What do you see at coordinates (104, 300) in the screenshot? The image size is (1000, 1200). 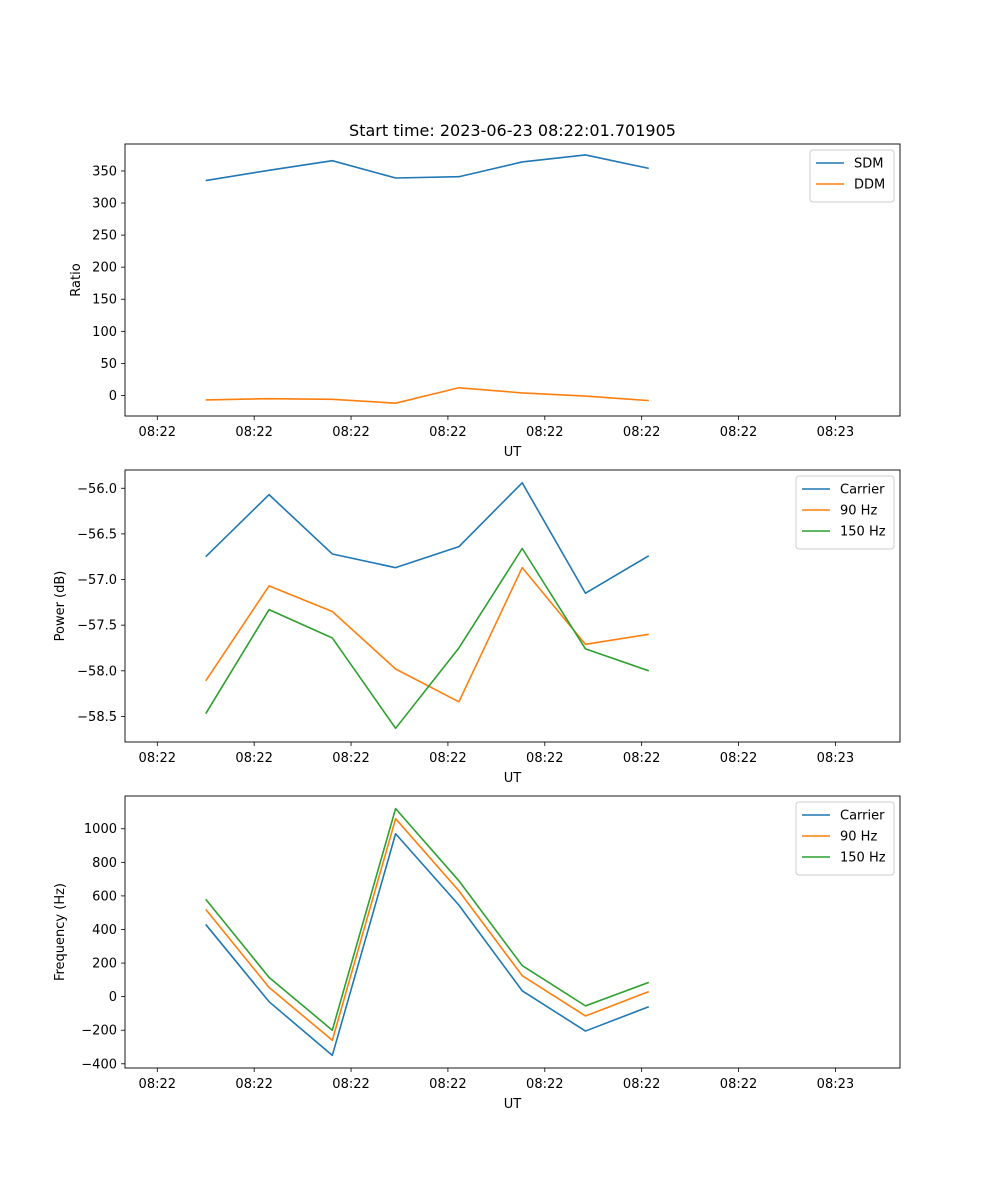 I see `y-tick-label: 150` at bounding box center [104, 300].